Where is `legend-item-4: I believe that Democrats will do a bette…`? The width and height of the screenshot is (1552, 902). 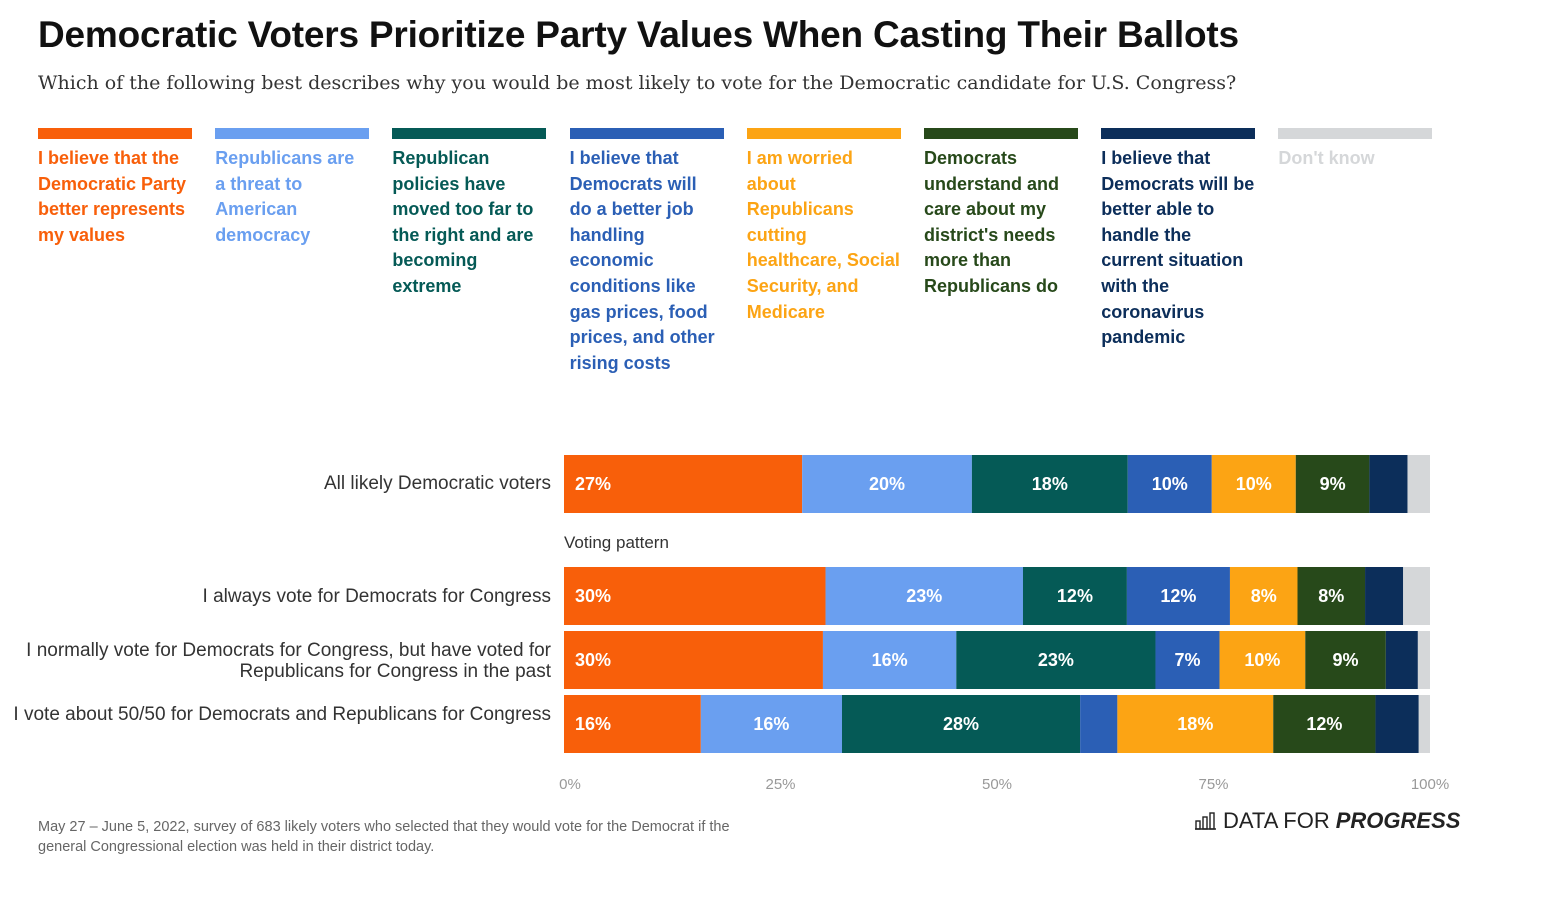 legend-item-4: I believe that Democrats will do a bette… is located at coordinates (646, 252).